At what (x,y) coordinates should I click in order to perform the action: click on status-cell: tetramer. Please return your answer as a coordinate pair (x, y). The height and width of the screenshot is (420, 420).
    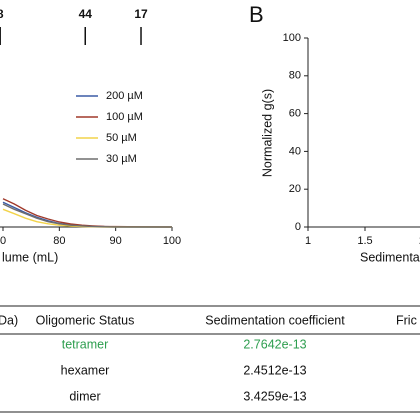
    Looking at the image, I should click on (85, 344).